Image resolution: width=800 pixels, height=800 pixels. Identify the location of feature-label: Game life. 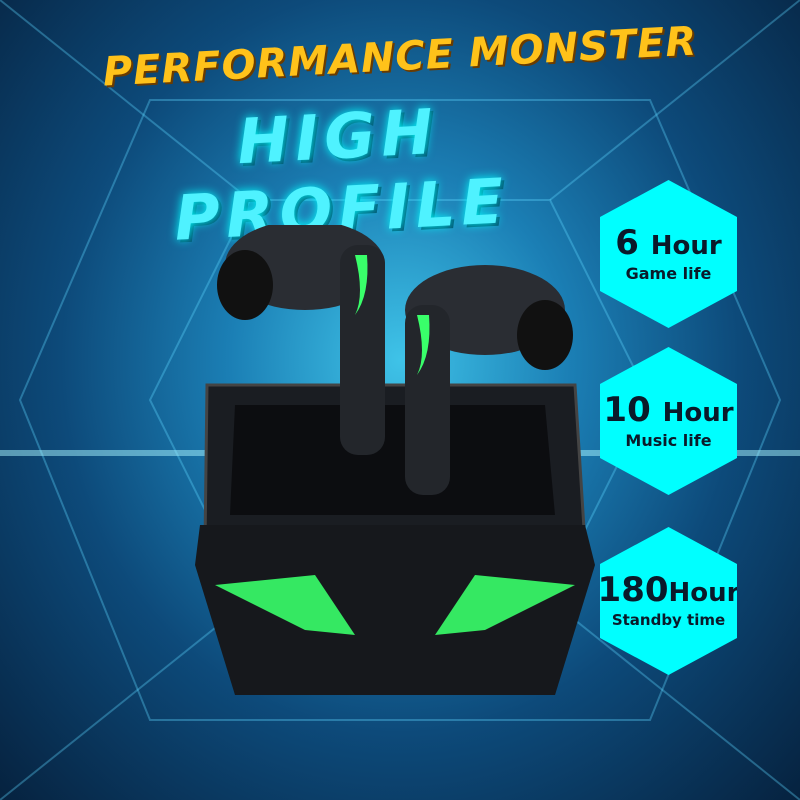
(668, 273).